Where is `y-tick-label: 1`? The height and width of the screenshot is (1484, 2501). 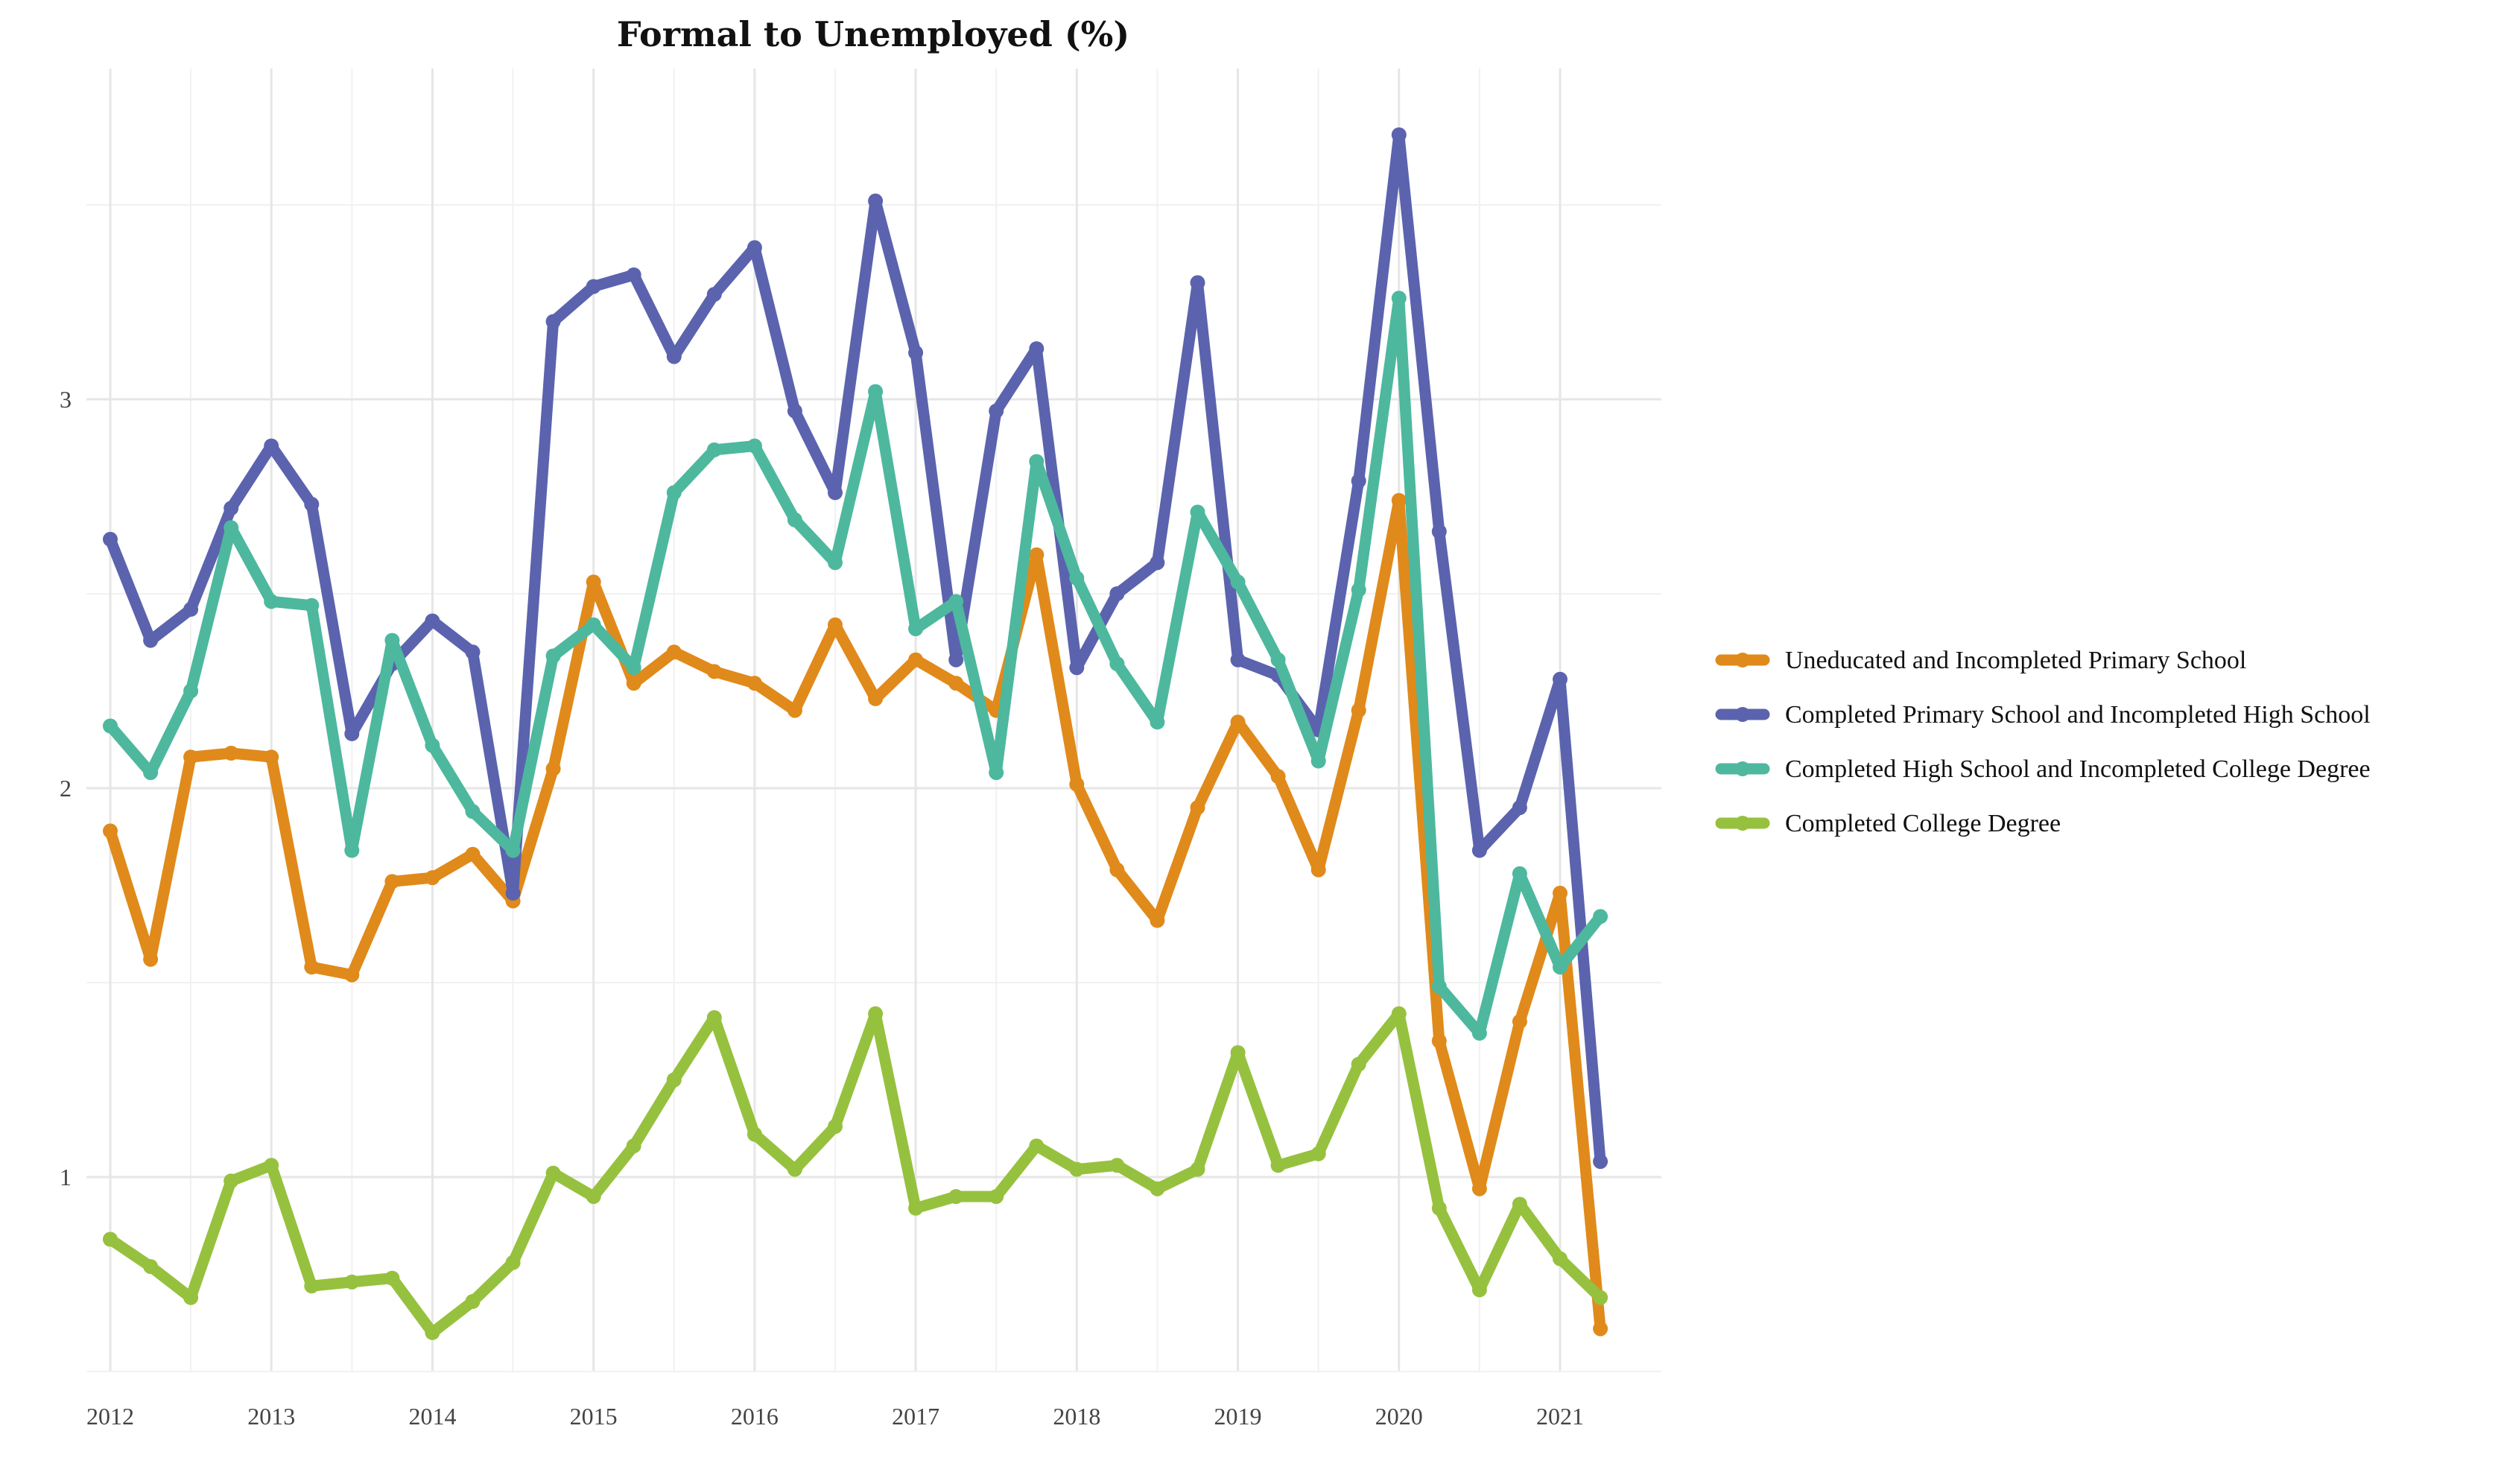 y-tick-label: 1 is located at coordinates (66, 1177).